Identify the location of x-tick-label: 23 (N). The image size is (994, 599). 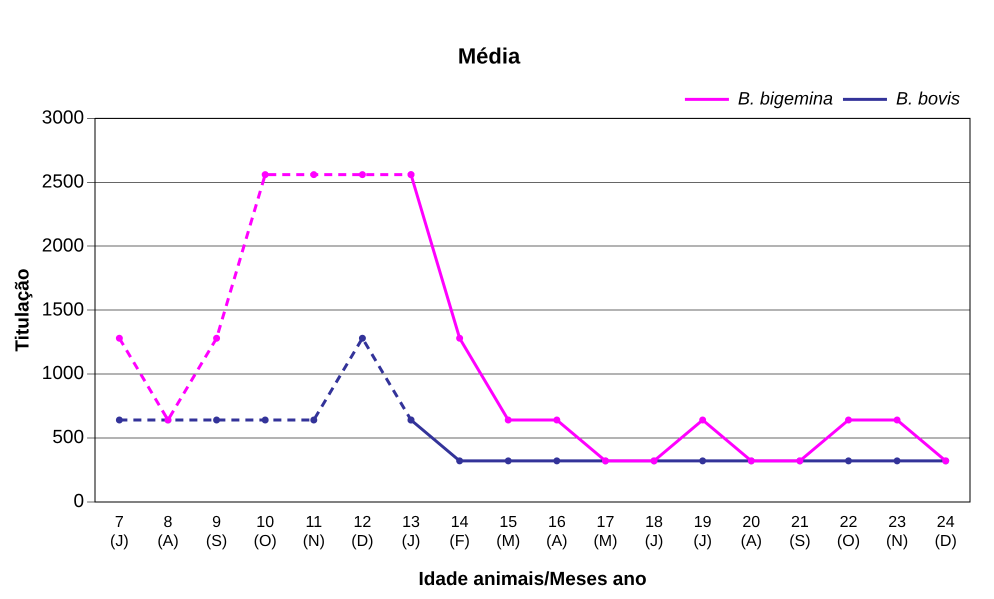
(897, 532).